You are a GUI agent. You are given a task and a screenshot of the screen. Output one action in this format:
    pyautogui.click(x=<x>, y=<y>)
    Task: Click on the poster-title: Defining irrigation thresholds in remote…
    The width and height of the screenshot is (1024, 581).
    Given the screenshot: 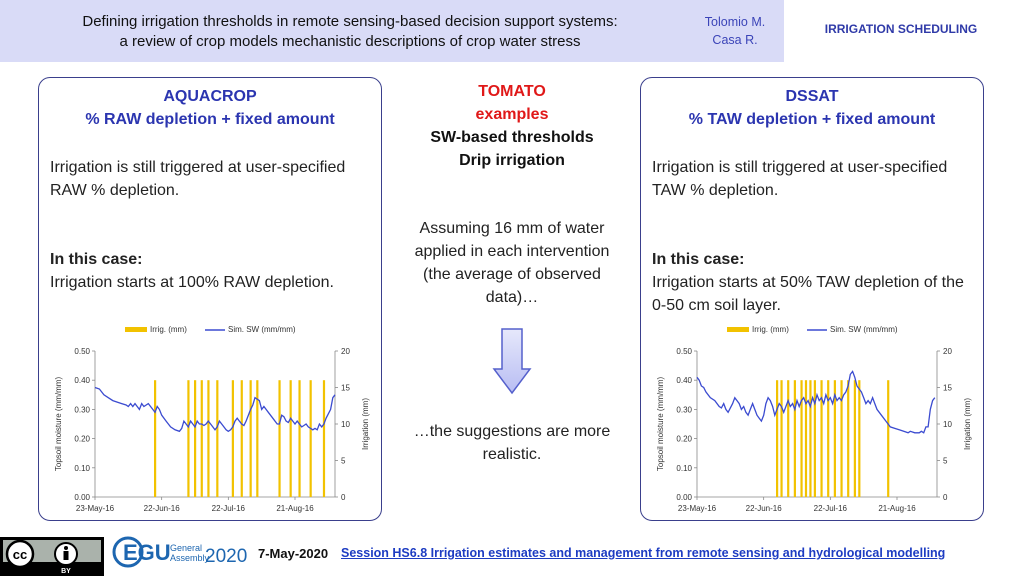 What is the action you would take?
    pyautogui.click(x=350, y=32)
    